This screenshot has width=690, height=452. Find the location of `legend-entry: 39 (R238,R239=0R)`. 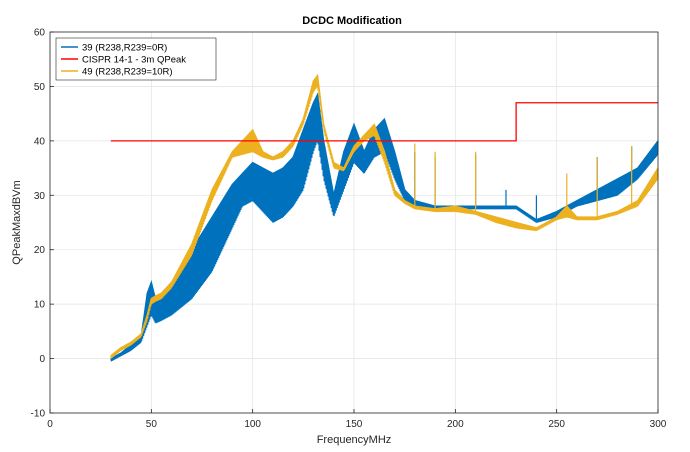

legend-entry: 39 (R238,R239=0R) is located at coordinates (124, 47).